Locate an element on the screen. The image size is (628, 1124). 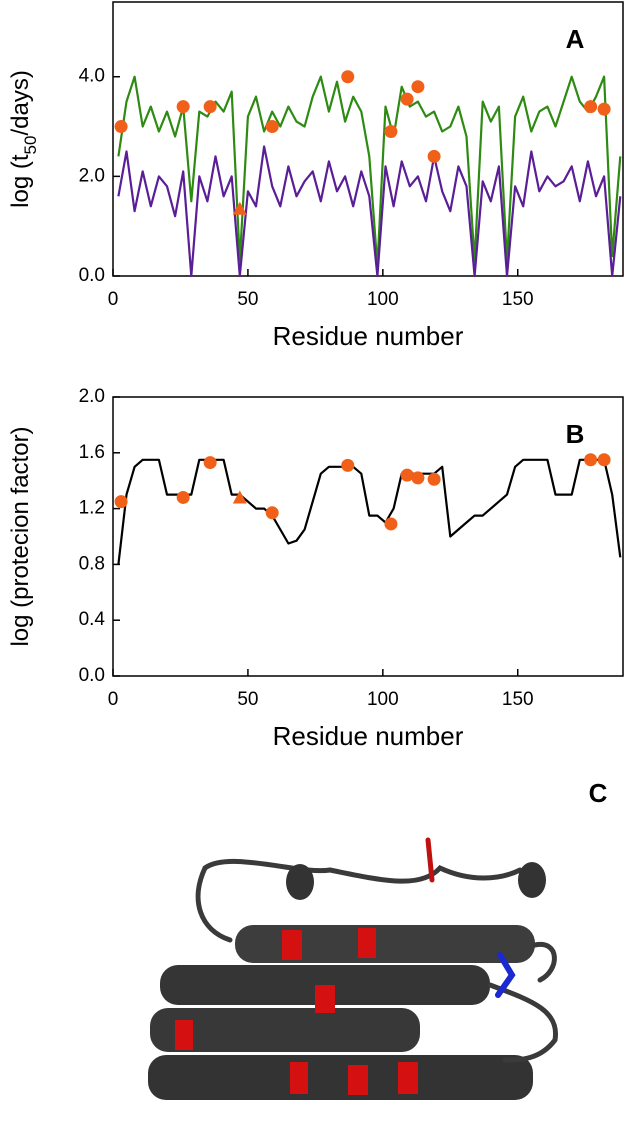
y-axis-label-part: log (t is located at coordinates (20, 181).